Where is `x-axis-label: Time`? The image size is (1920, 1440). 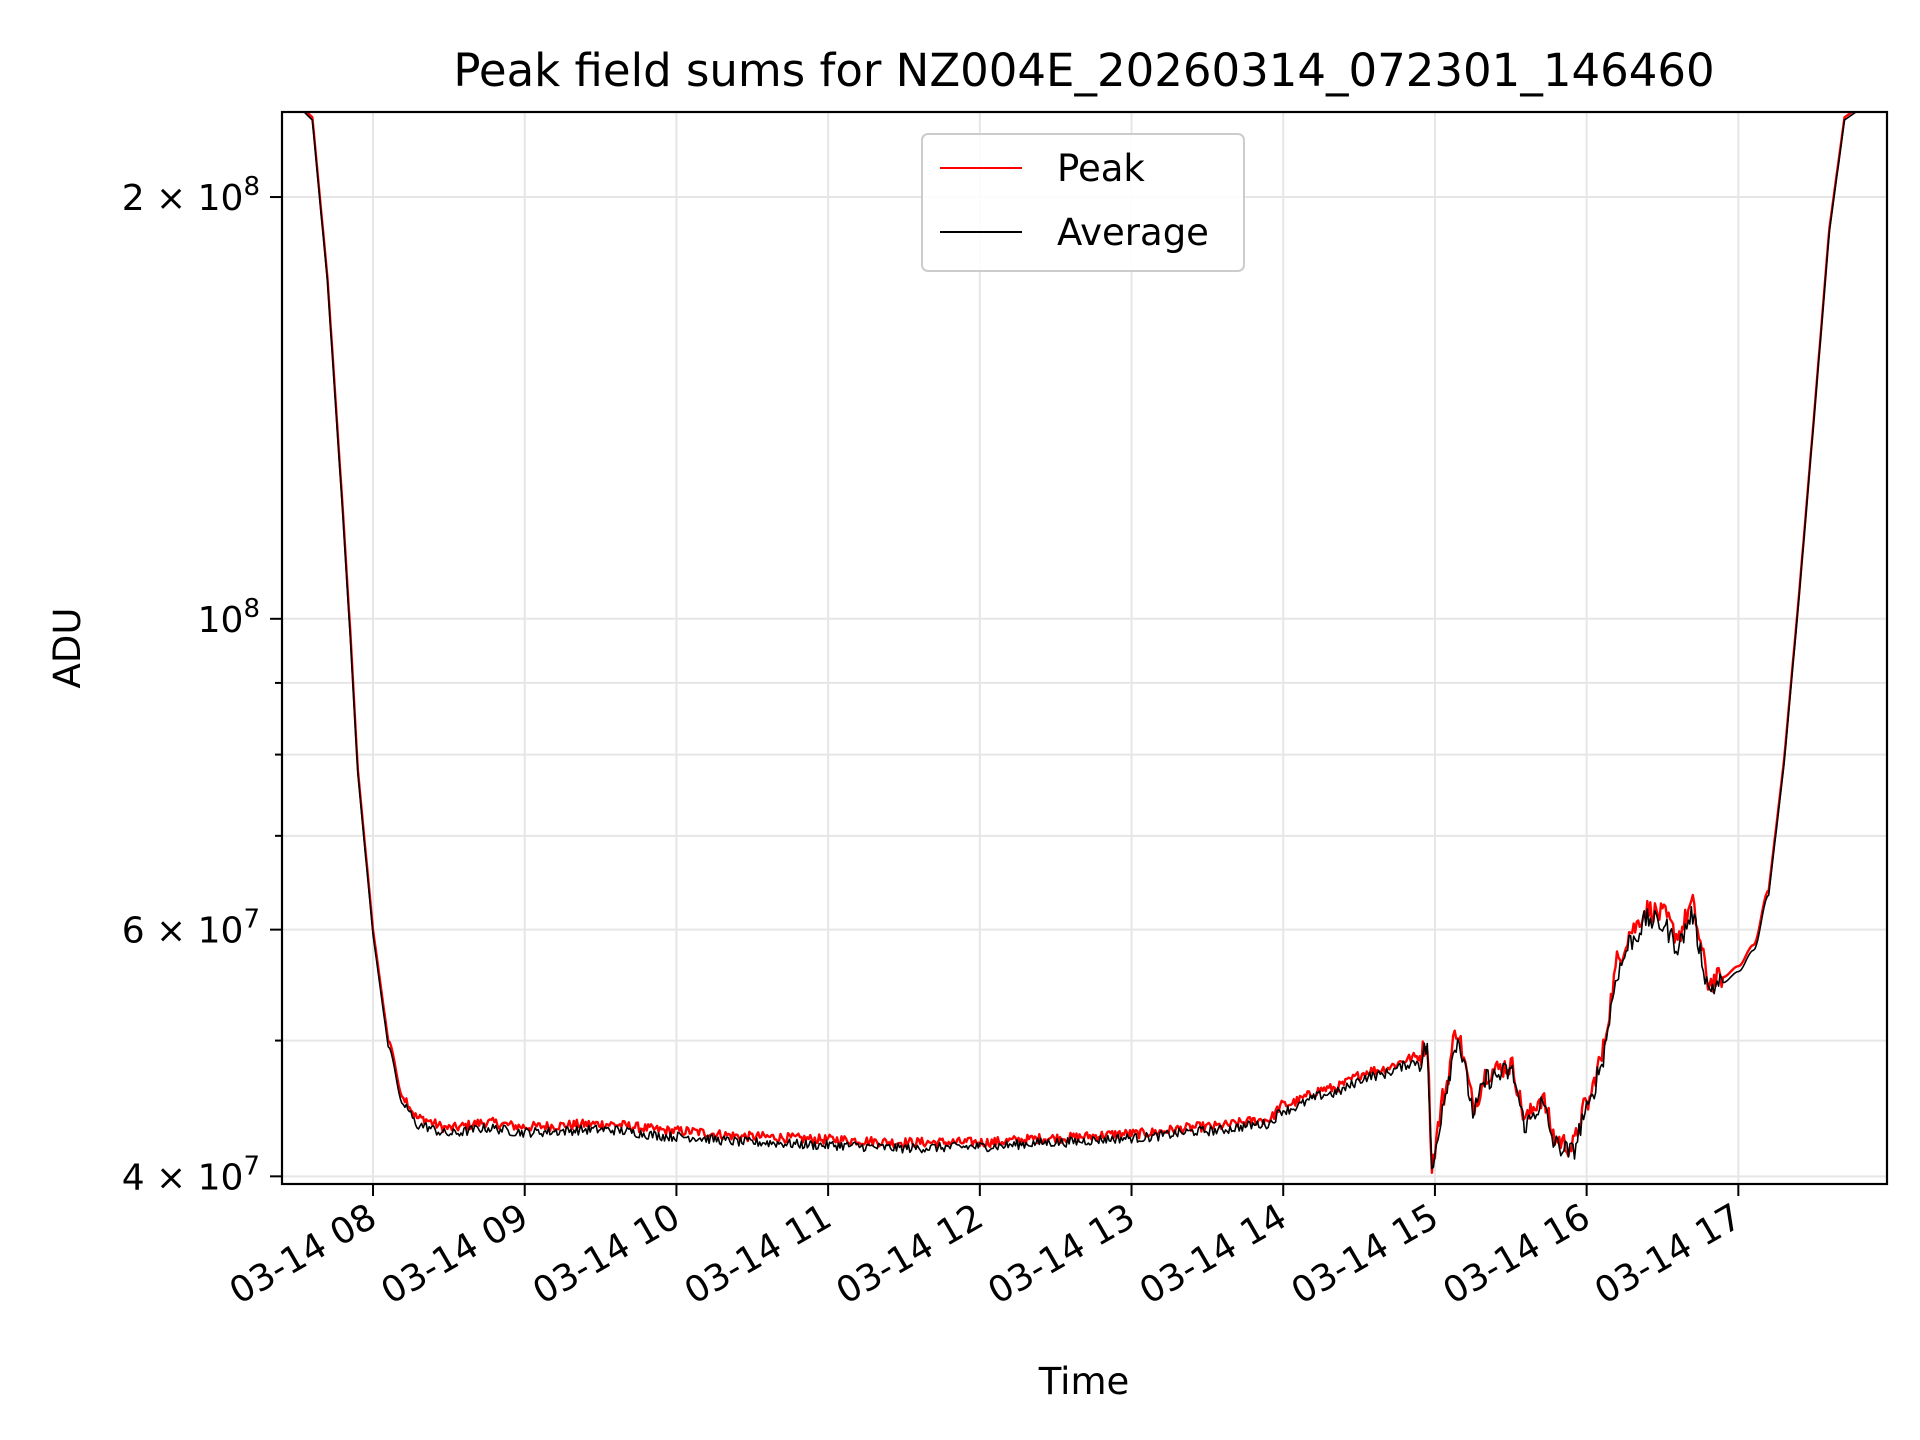 x-axis-label: Time is located at coordinates (1084, 1381).